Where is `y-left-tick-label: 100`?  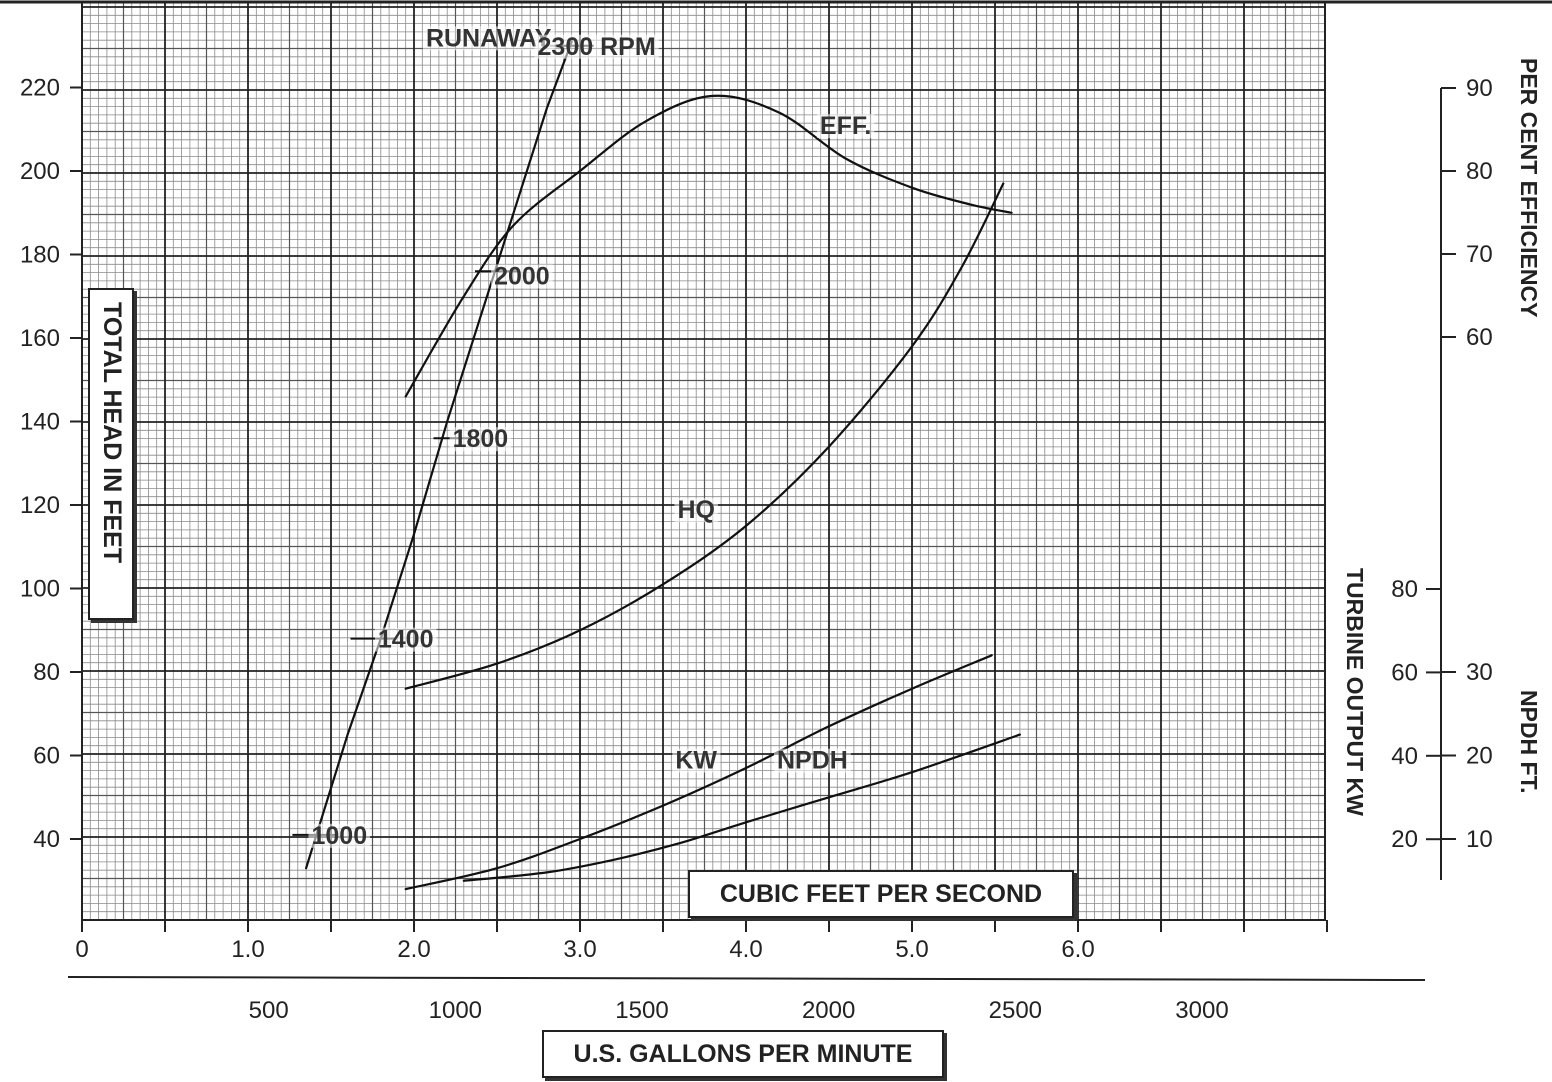 y-left-tick-label: 100 is located at coordinates (40, 589).